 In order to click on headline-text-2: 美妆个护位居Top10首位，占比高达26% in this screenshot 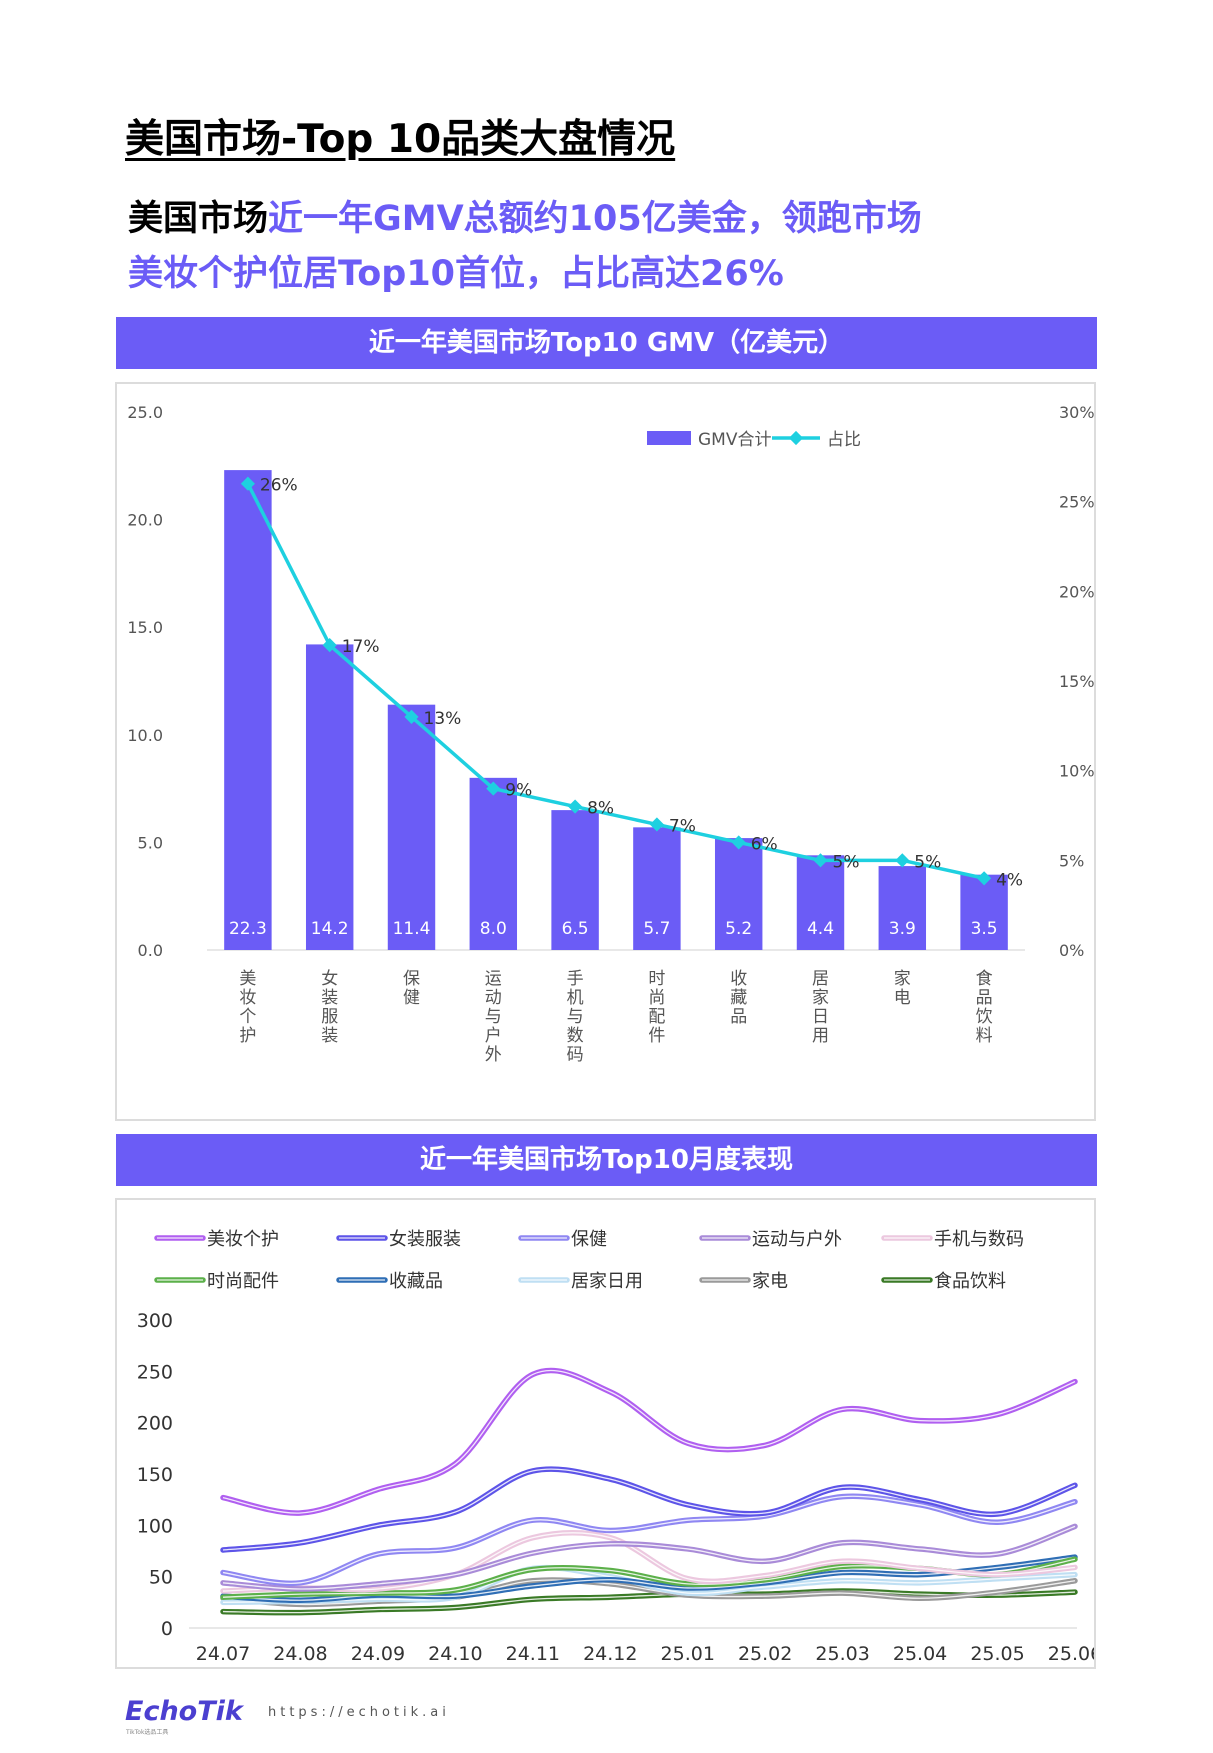, I will do `click(456, 274)`.